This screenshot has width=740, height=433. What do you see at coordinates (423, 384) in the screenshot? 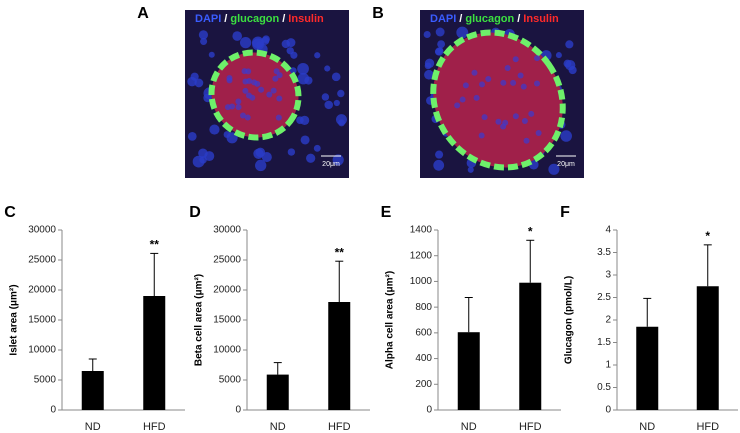
I see `y-tick-label: 200` at bounding box center [423, 384].